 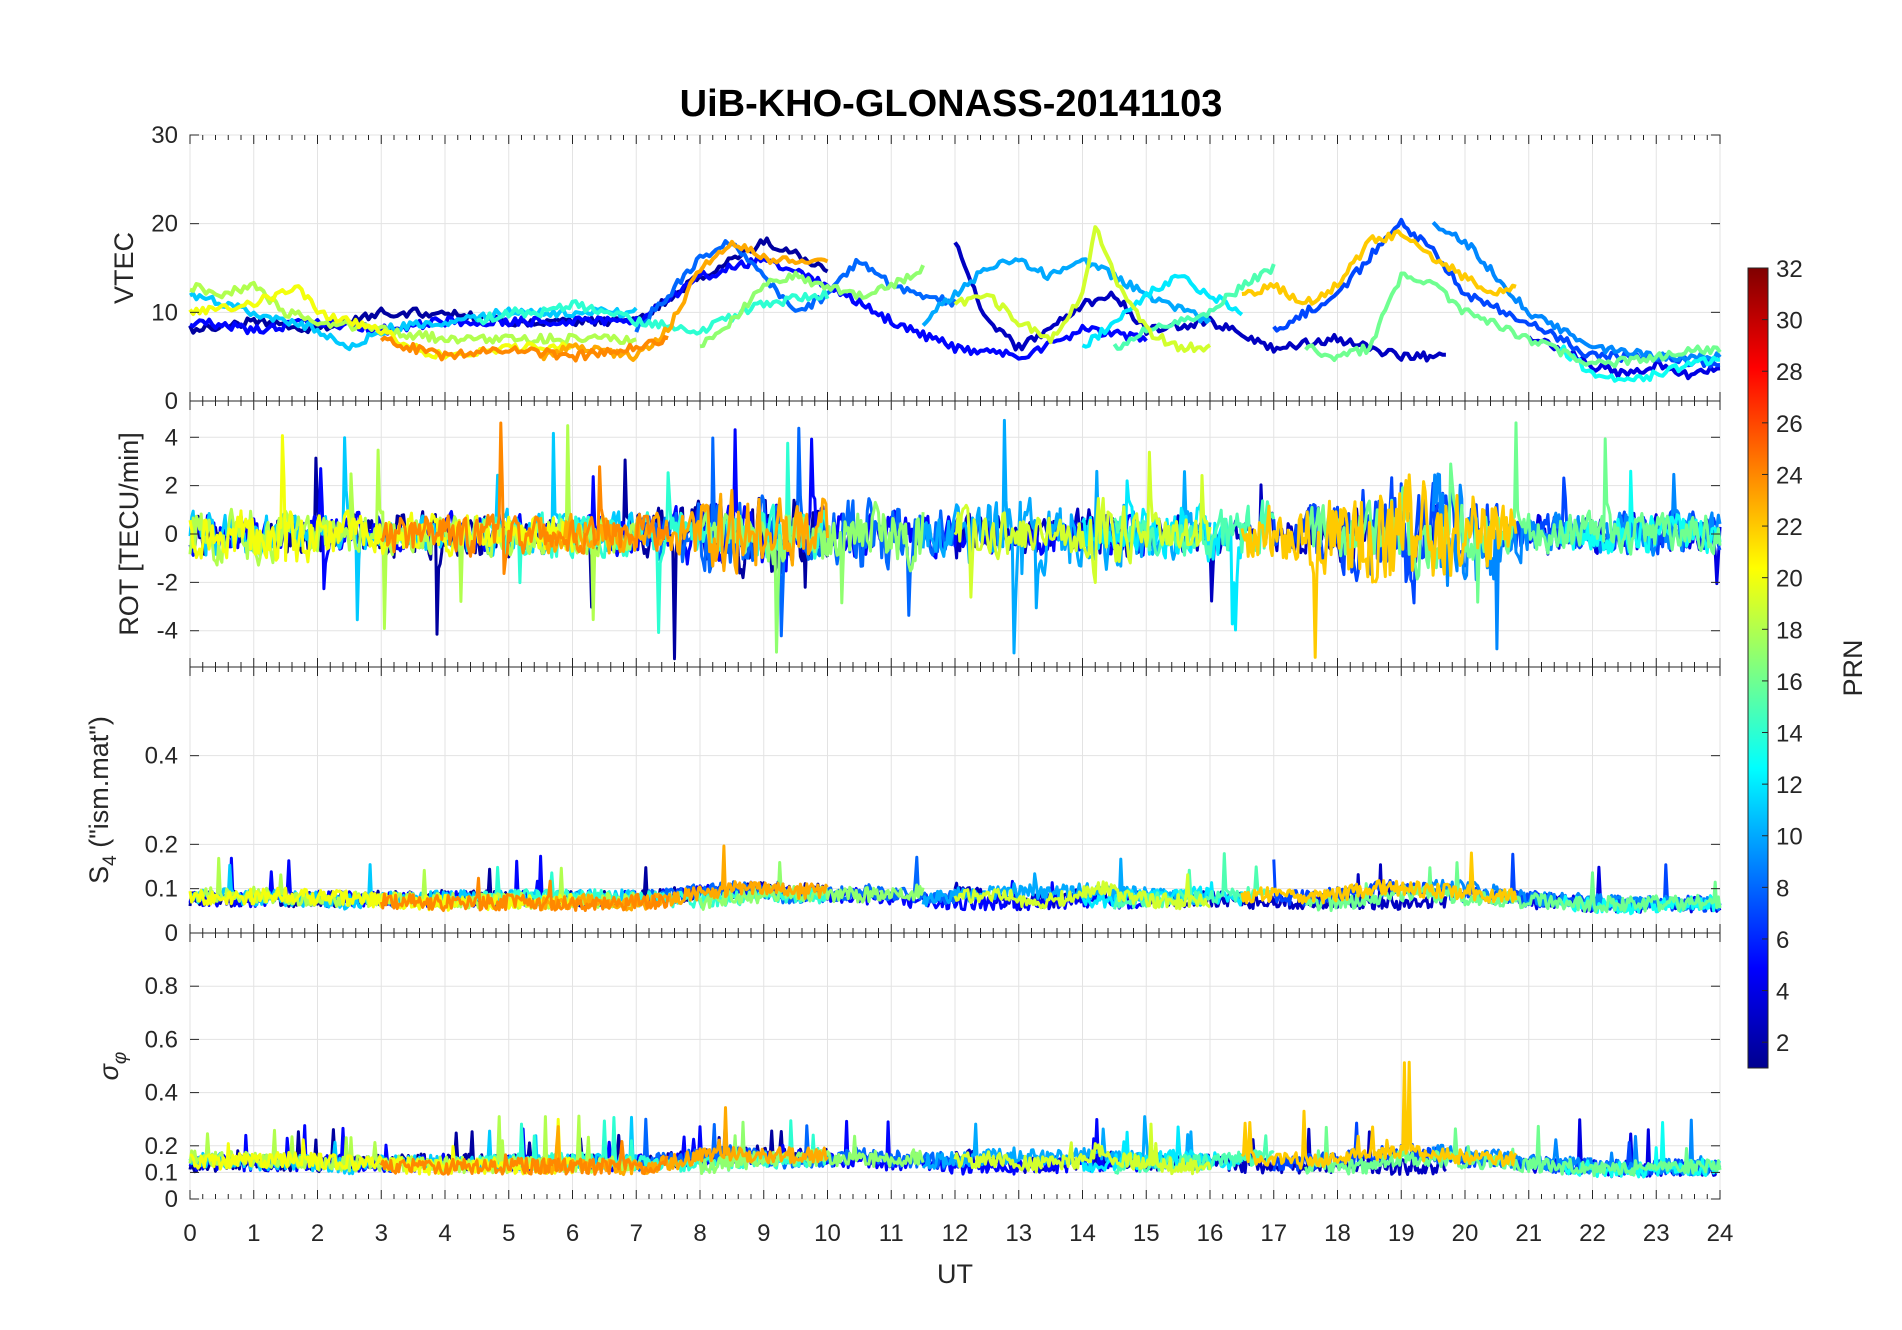 What do you see at coordinates (120, 1058) in the screenshot?
I see `sigma-subscript: φ` at bounding box center [120, 1058].